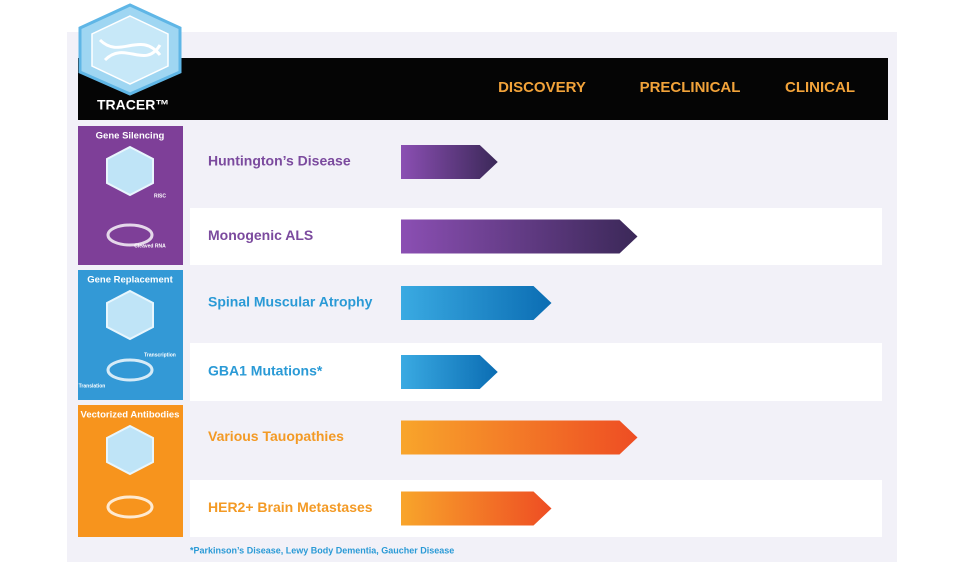 The width and height of the screenshot is (972, 567). Describe the element at coordinates (92, 386) in the screenshot. I see `annotation: Translation` at that location.